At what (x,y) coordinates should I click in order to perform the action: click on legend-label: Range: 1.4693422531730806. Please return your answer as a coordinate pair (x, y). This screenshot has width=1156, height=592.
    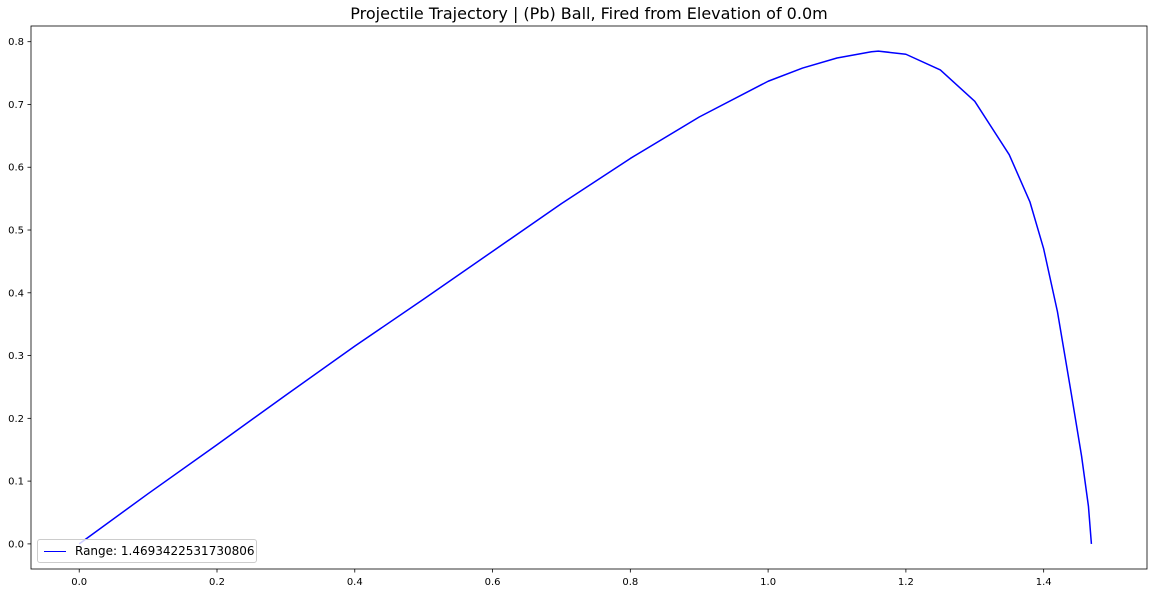
    Looking at the image, I should click on (165, 551).